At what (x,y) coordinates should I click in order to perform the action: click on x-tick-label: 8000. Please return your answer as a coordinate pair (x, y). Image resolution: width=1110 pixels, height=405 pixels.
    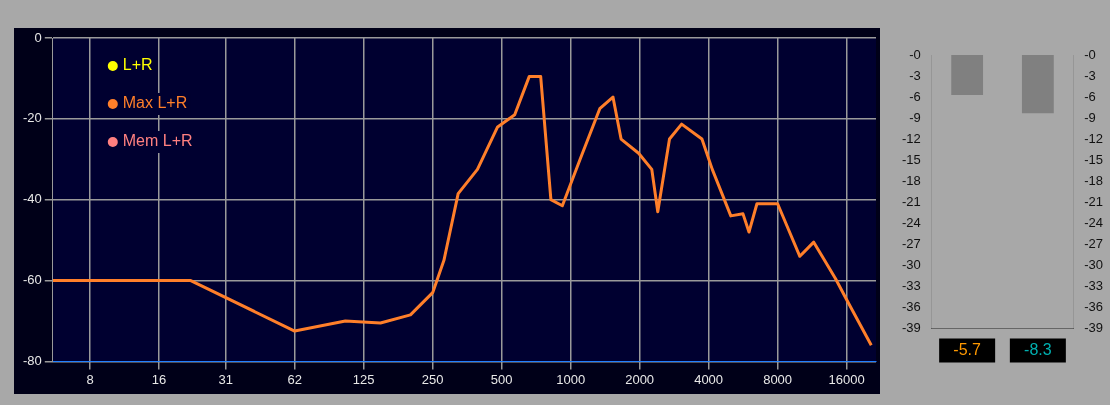
    Looking at the image, I should click on (778, 379).